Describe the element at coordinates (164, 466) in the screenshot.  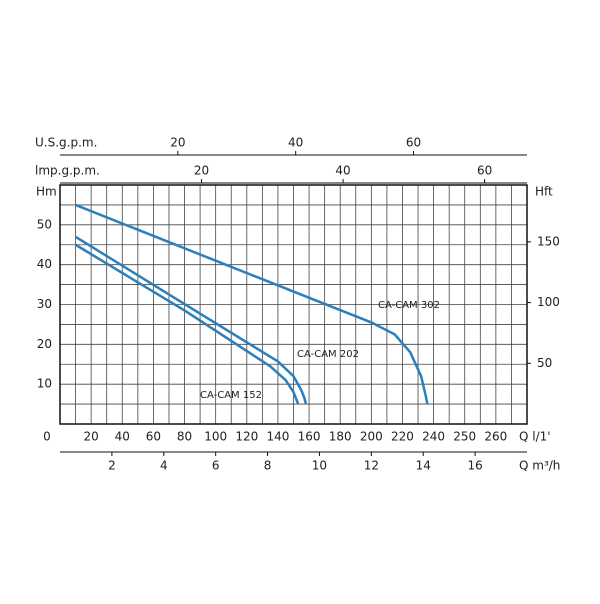
I see `secondary-tick-label: 4` at that location.